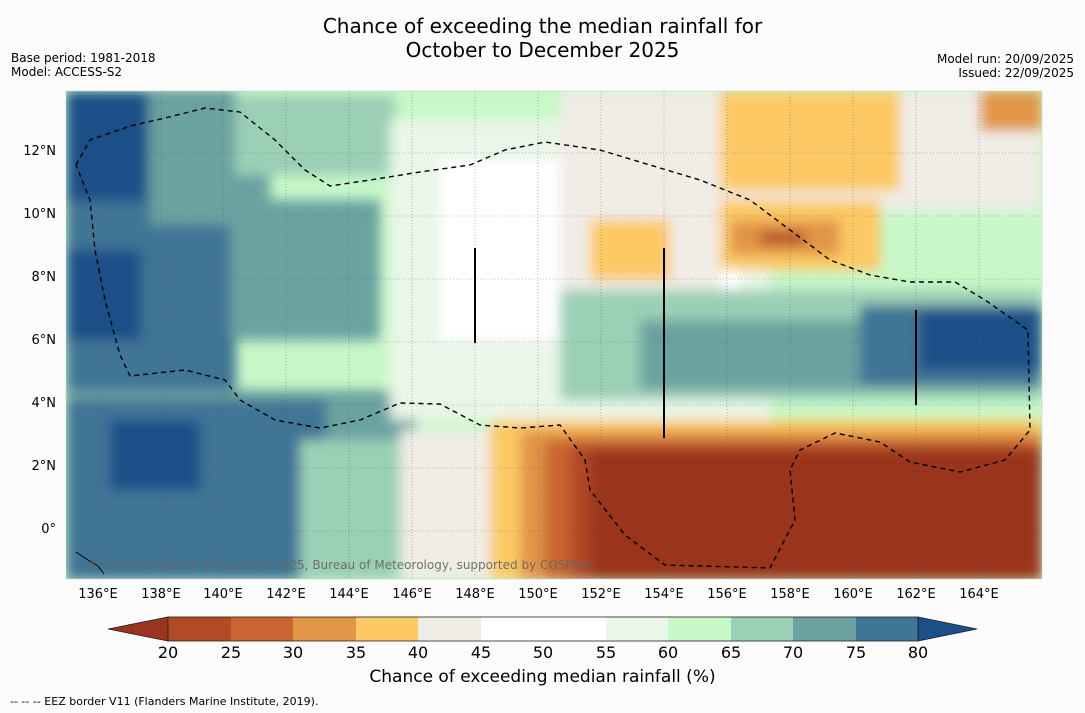  What do you see at coordinates (727, 594) in the screenshot?
I see `x-tick-label: 156°E` at bounding box center [727, 594].